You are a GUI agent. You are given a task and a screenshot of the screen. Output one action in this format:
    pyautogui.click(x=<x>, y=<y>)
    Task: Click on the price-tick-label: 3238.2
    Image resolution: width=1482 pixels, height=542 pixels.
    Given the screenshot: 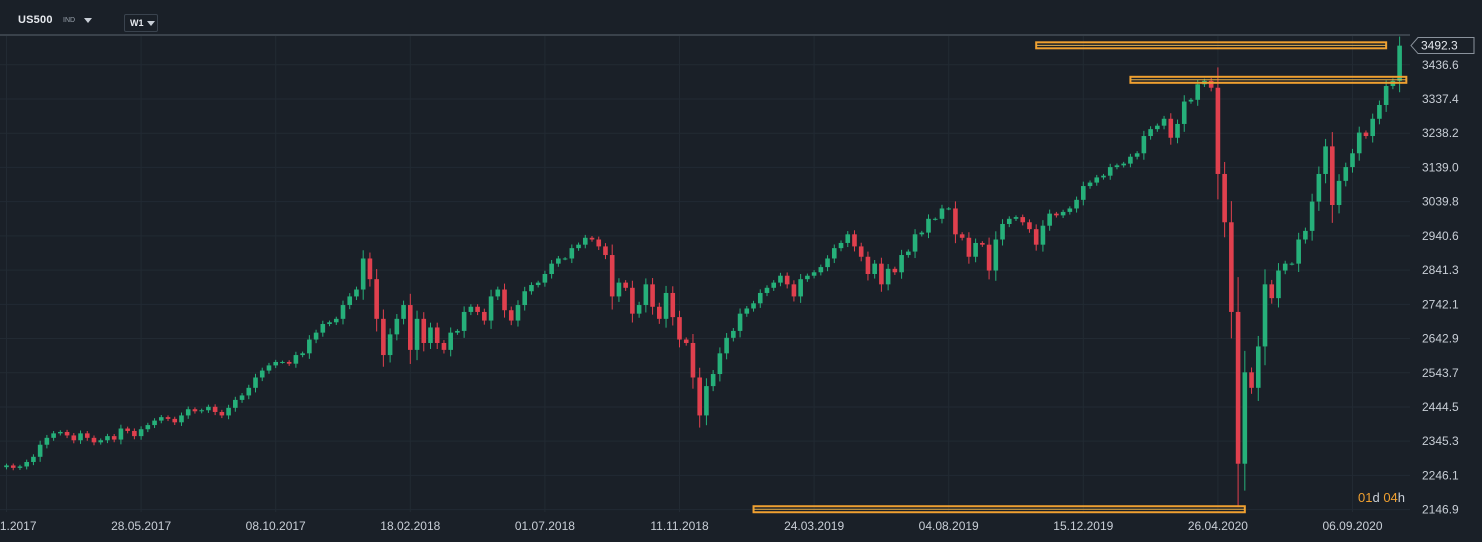 What is the action you would take?
    pyautogui.click(x=1440, y=133)
    